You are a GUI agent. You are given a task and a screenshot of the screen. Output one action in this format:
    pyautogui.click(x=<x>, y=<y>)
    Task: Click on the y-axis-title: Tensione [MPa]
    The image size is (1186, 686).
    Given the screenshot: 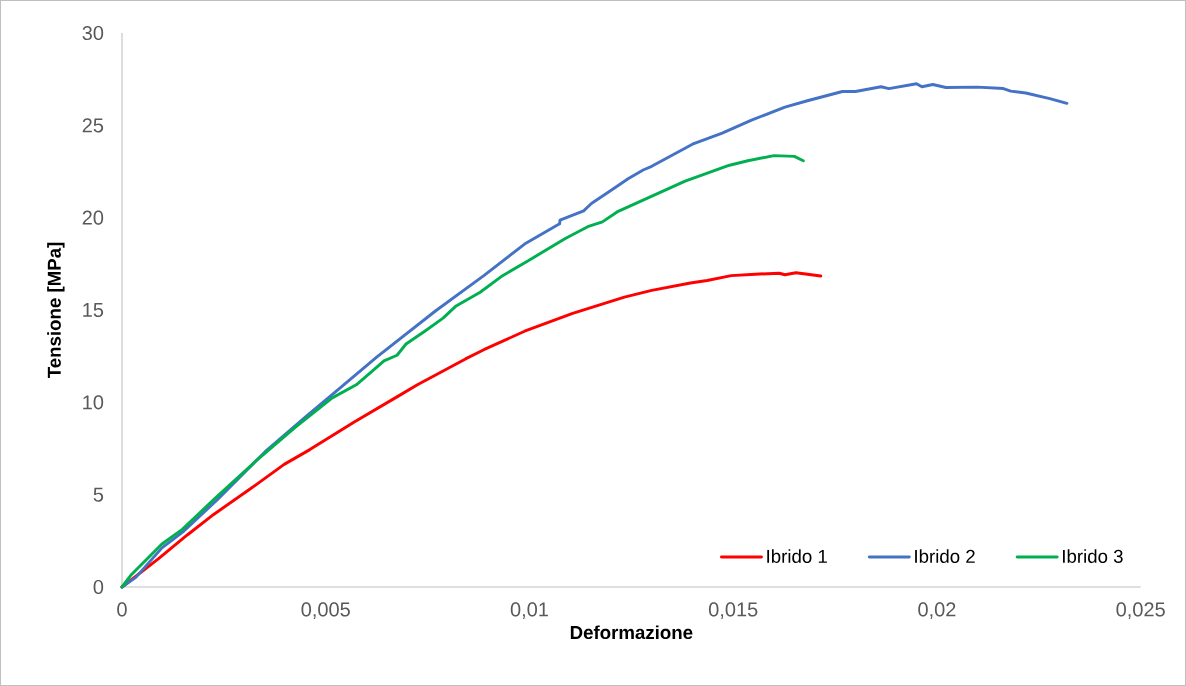 What is the action you would take?
    pyautogui.click(x=56, y=310)
    